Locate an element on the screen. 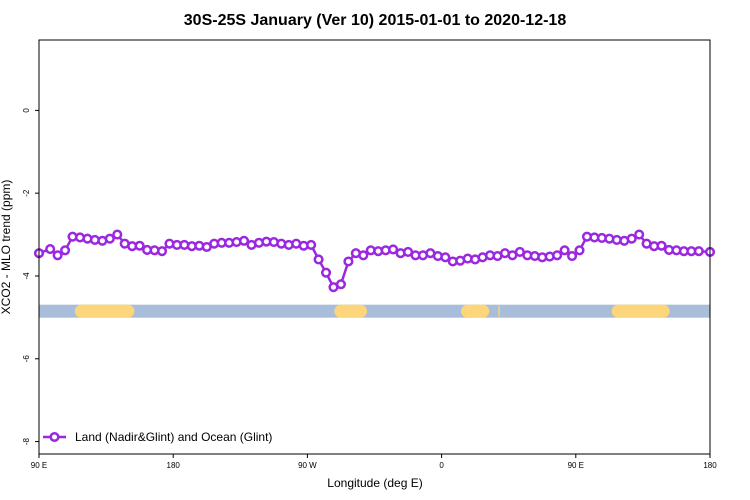  x-axis-ticks: 90 E 180 90 W 0 90 E 180 is located at coordinates (374, 462).